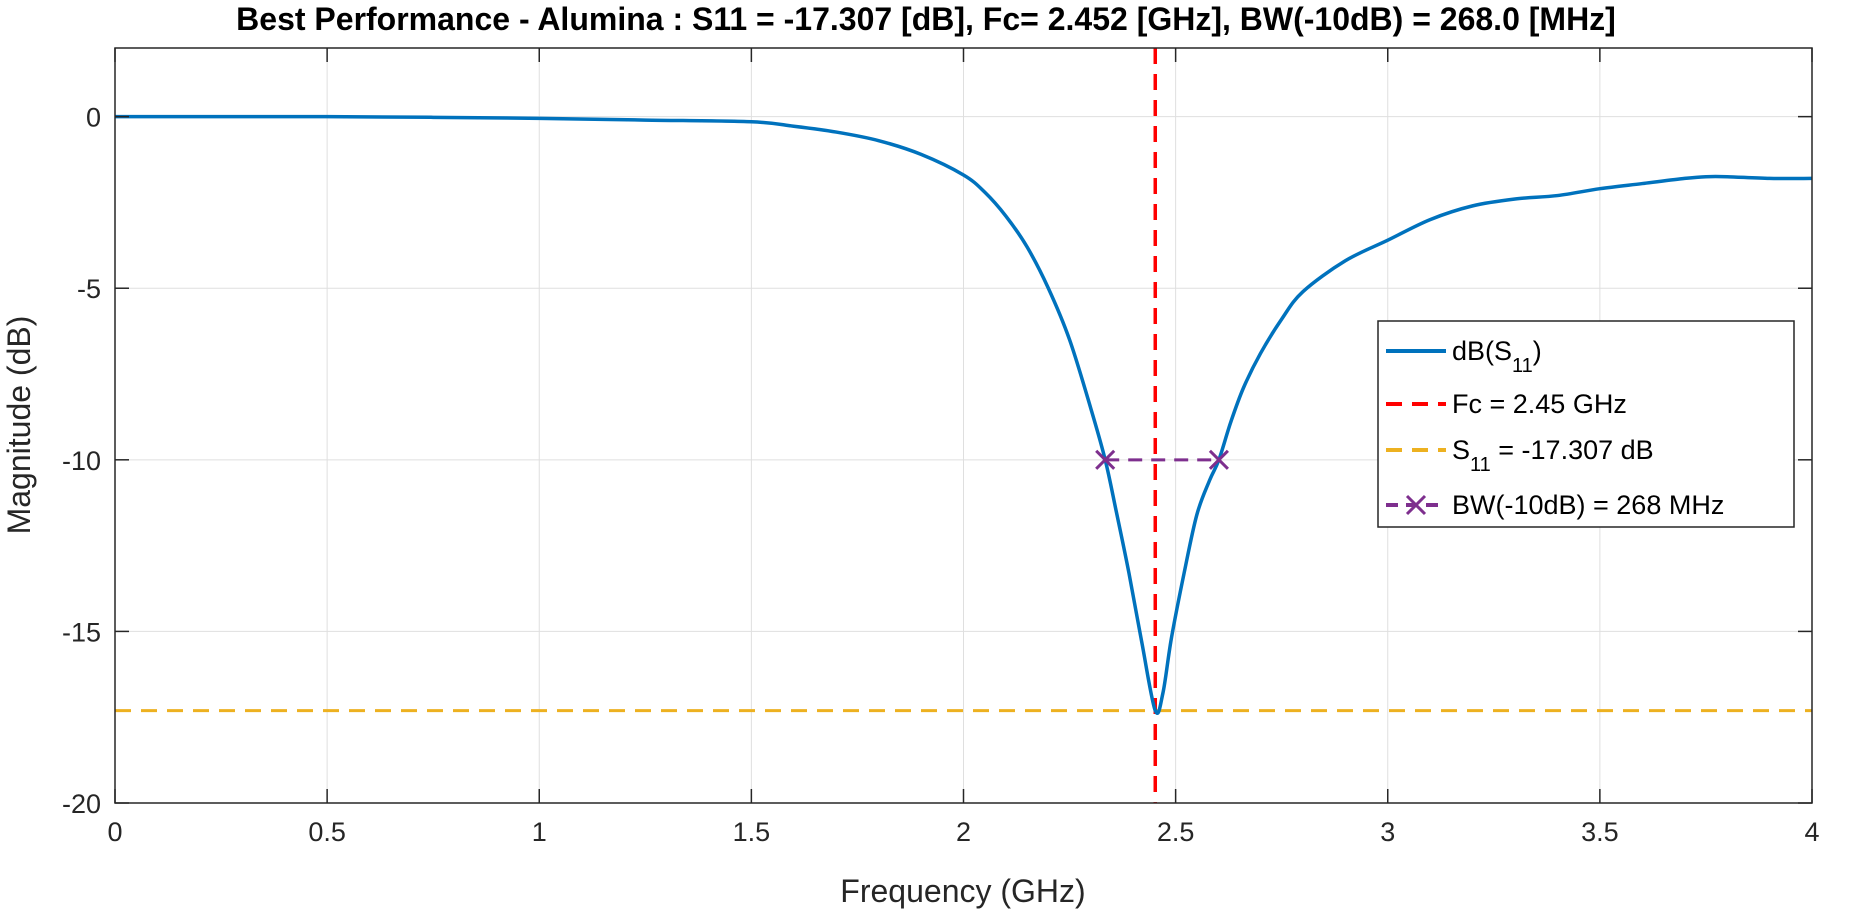 This screenshot has width=1852, height=916. Describe the element at coordinates (81, 632) in the screenshot. I see `y-tick-label: -15` at that location.